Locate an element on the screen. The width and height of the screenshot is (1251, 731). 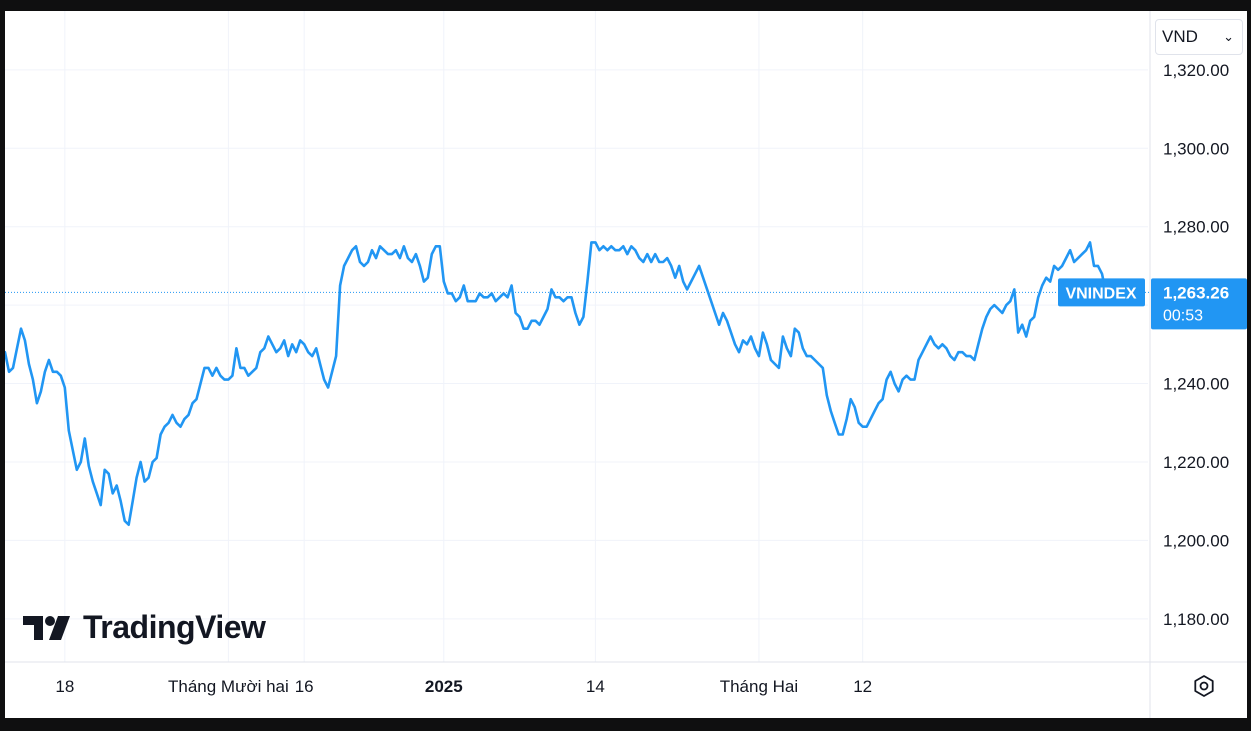
x-tick-label: 12 is located at coordinates (862, 686).